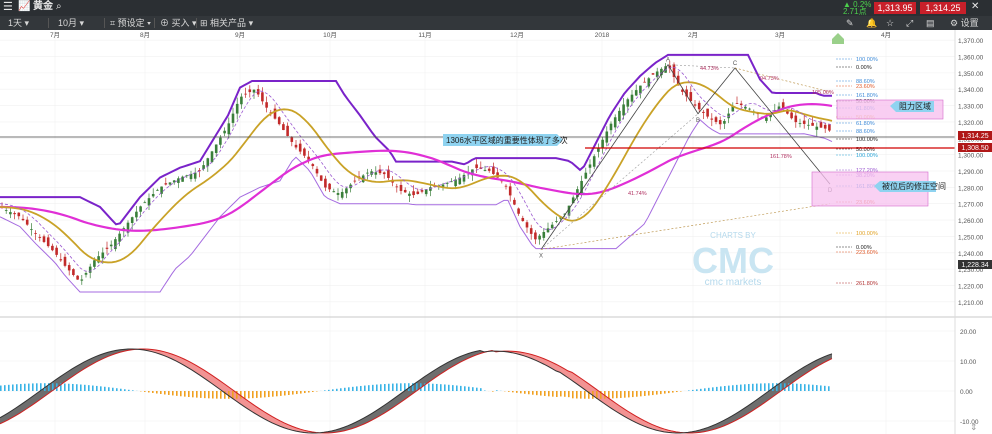 Image resolution: width=992 pixels, height=434 pixels. What do you see at coordinates (915, 106) in the screenshot?
I see `resistance-label: 阻力区域` at bounding box center [915, 106].